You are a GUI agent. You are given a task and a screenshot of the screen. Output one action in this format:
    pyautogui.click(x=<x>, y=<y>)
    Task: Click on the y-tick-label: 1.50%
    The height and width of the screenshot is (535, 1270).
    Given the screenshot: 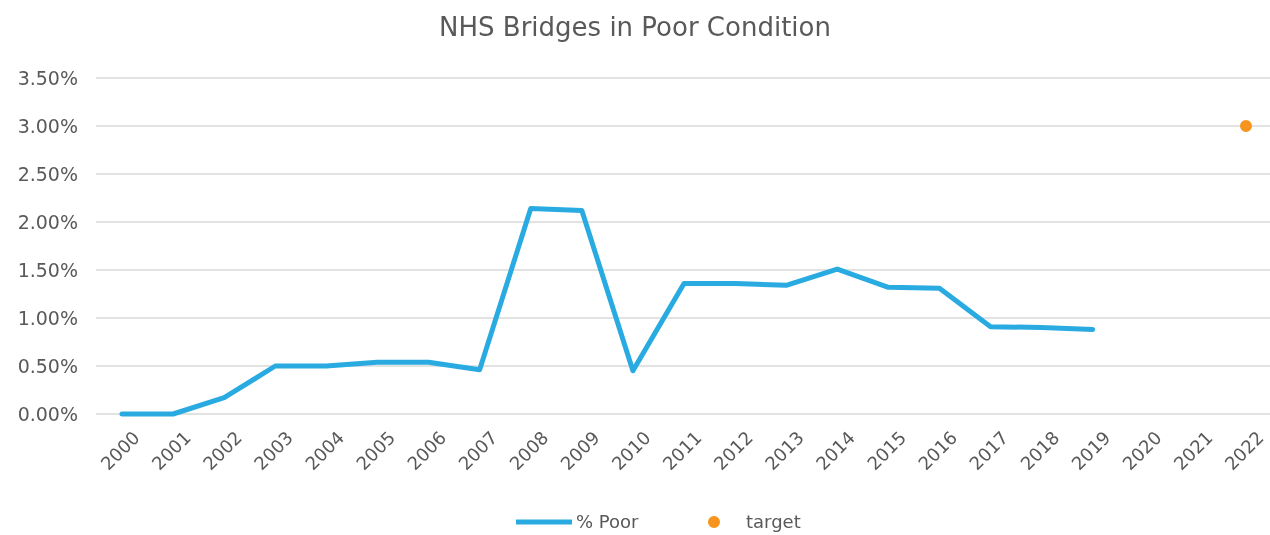 What is the action you would take?
    pyautogui.click(x=47, y=269)
    